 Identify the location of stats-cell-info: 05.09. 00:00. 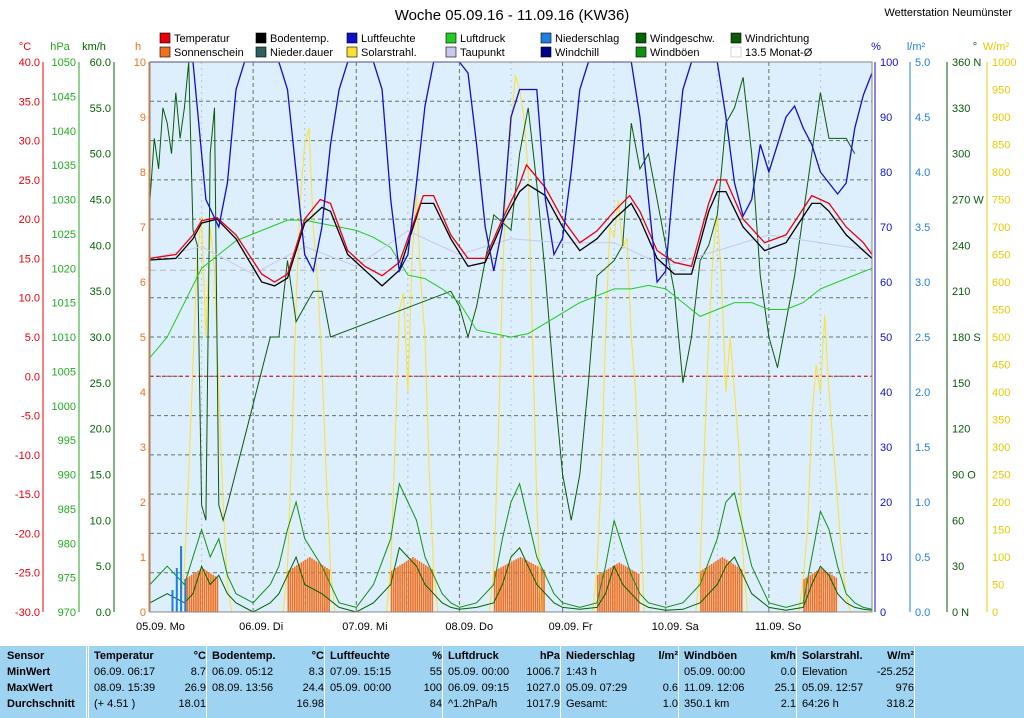
(361, 688).